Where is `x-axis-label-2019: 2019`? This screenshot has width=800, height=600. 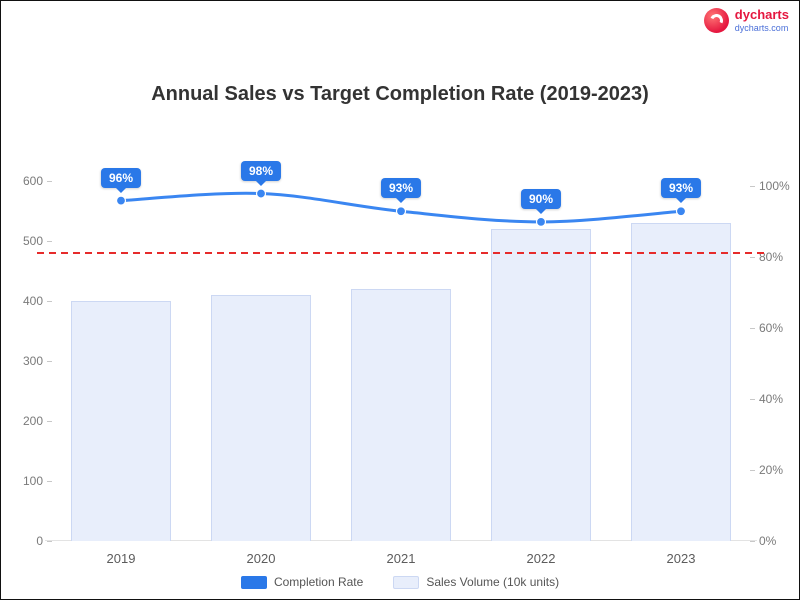 x-axis-label-2019: 2019 is located at coordinates (121, 558).